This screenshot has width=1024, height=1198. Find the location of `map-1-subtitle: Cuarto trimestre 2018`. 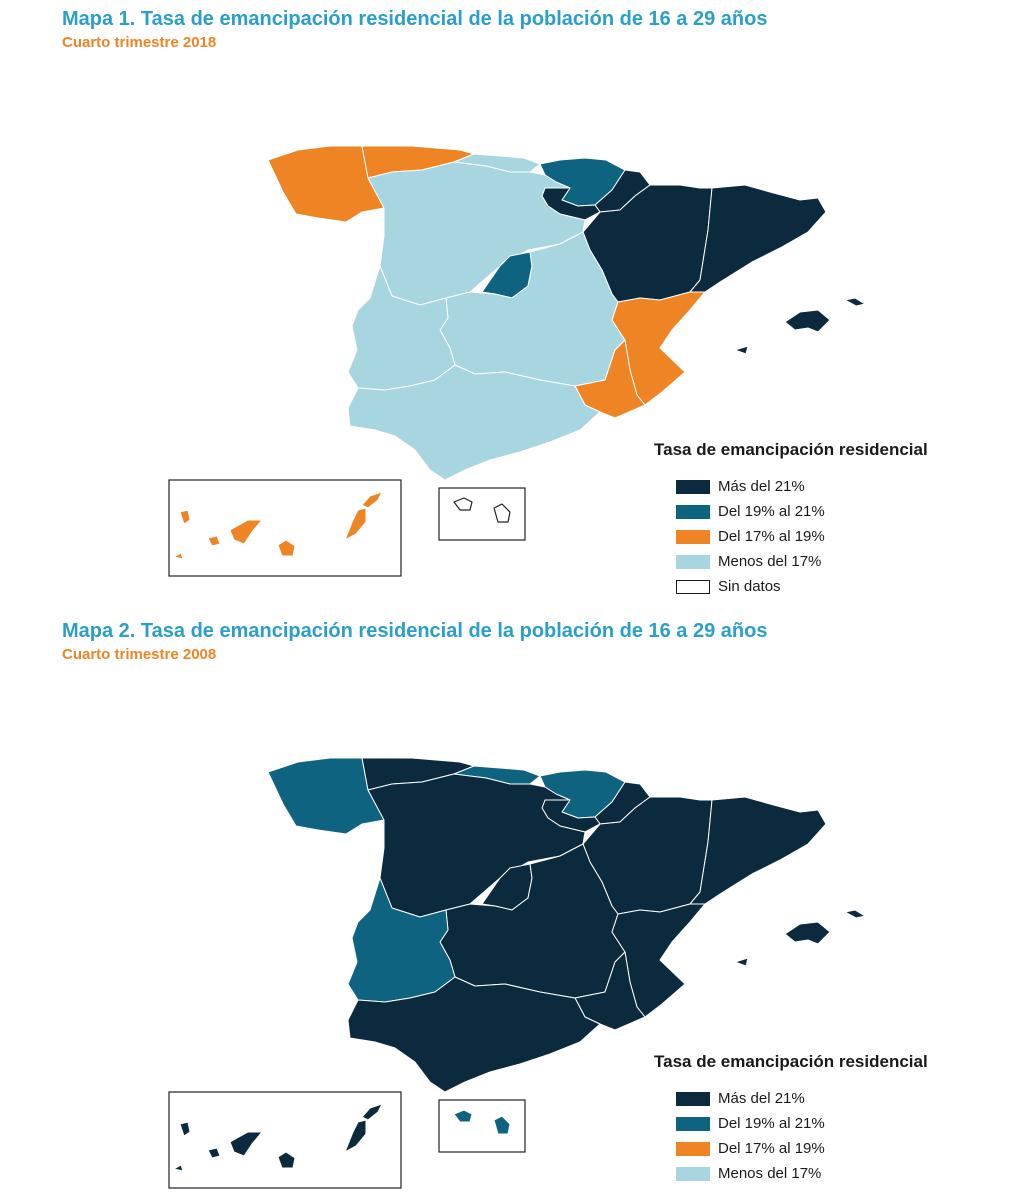

map-1-subtitle: Cuarto trimestre 2018 is located at coordinates (139, 42).